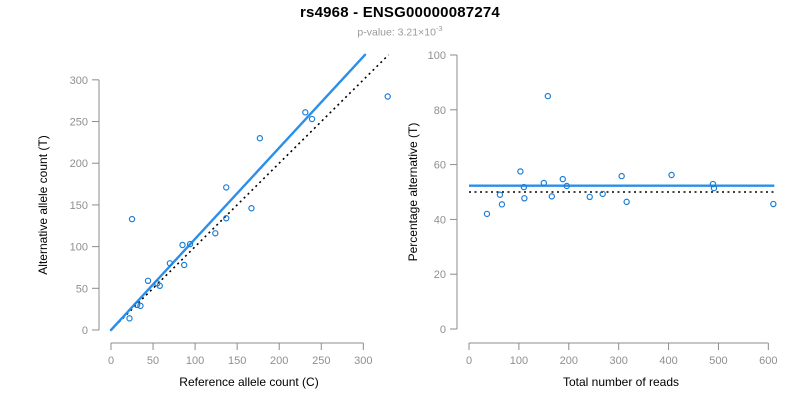  I want to click on x-tick-label: 150, so click(237, 361).